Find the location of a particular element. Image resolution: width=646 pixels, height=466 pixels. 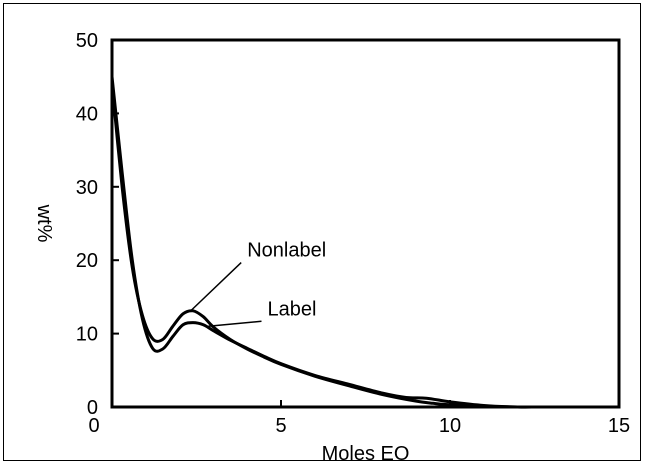

x-tick-label: 15 is located at coordinates (619, 426).